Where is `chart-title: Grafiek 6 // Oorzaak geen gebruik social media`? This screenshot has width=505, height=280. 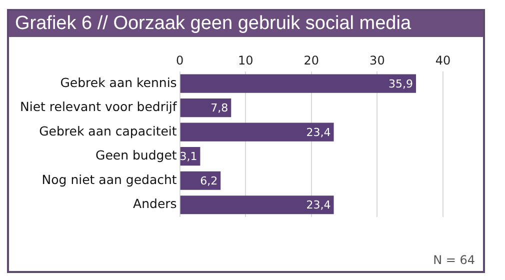 chart-title: Grafiek 6 // Oorzaak geen gebruik social media is located at coordinates (246, 24).